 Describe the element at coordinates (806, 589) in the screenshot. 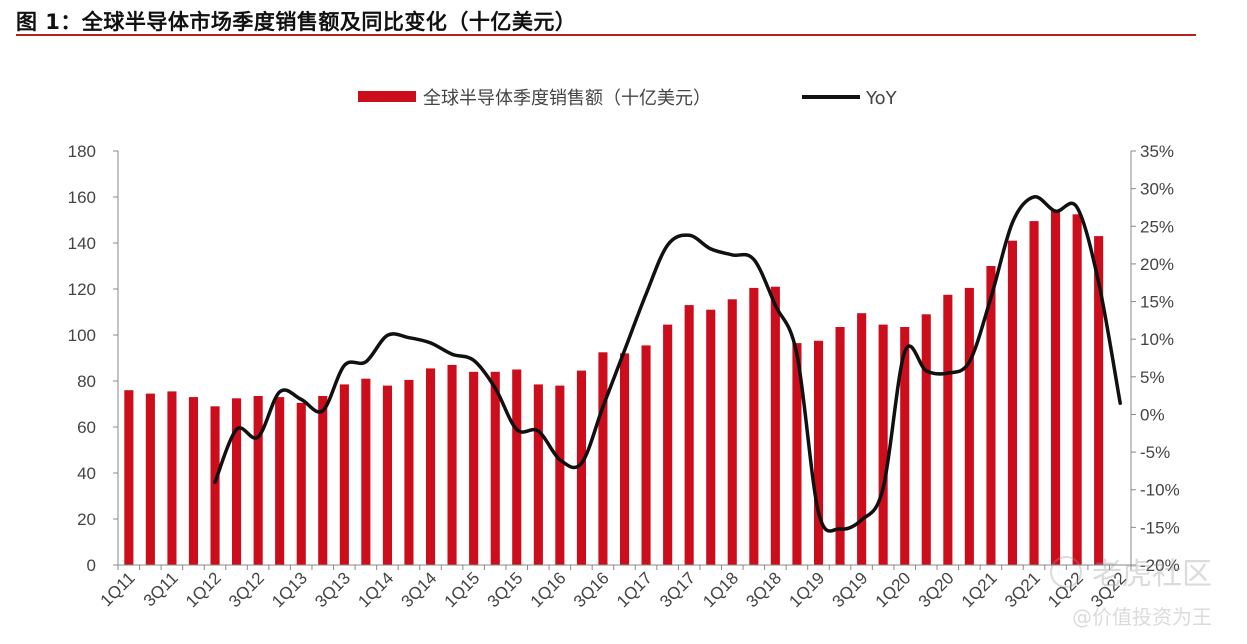

I see `x-tick-label: 1Q19` at that location.